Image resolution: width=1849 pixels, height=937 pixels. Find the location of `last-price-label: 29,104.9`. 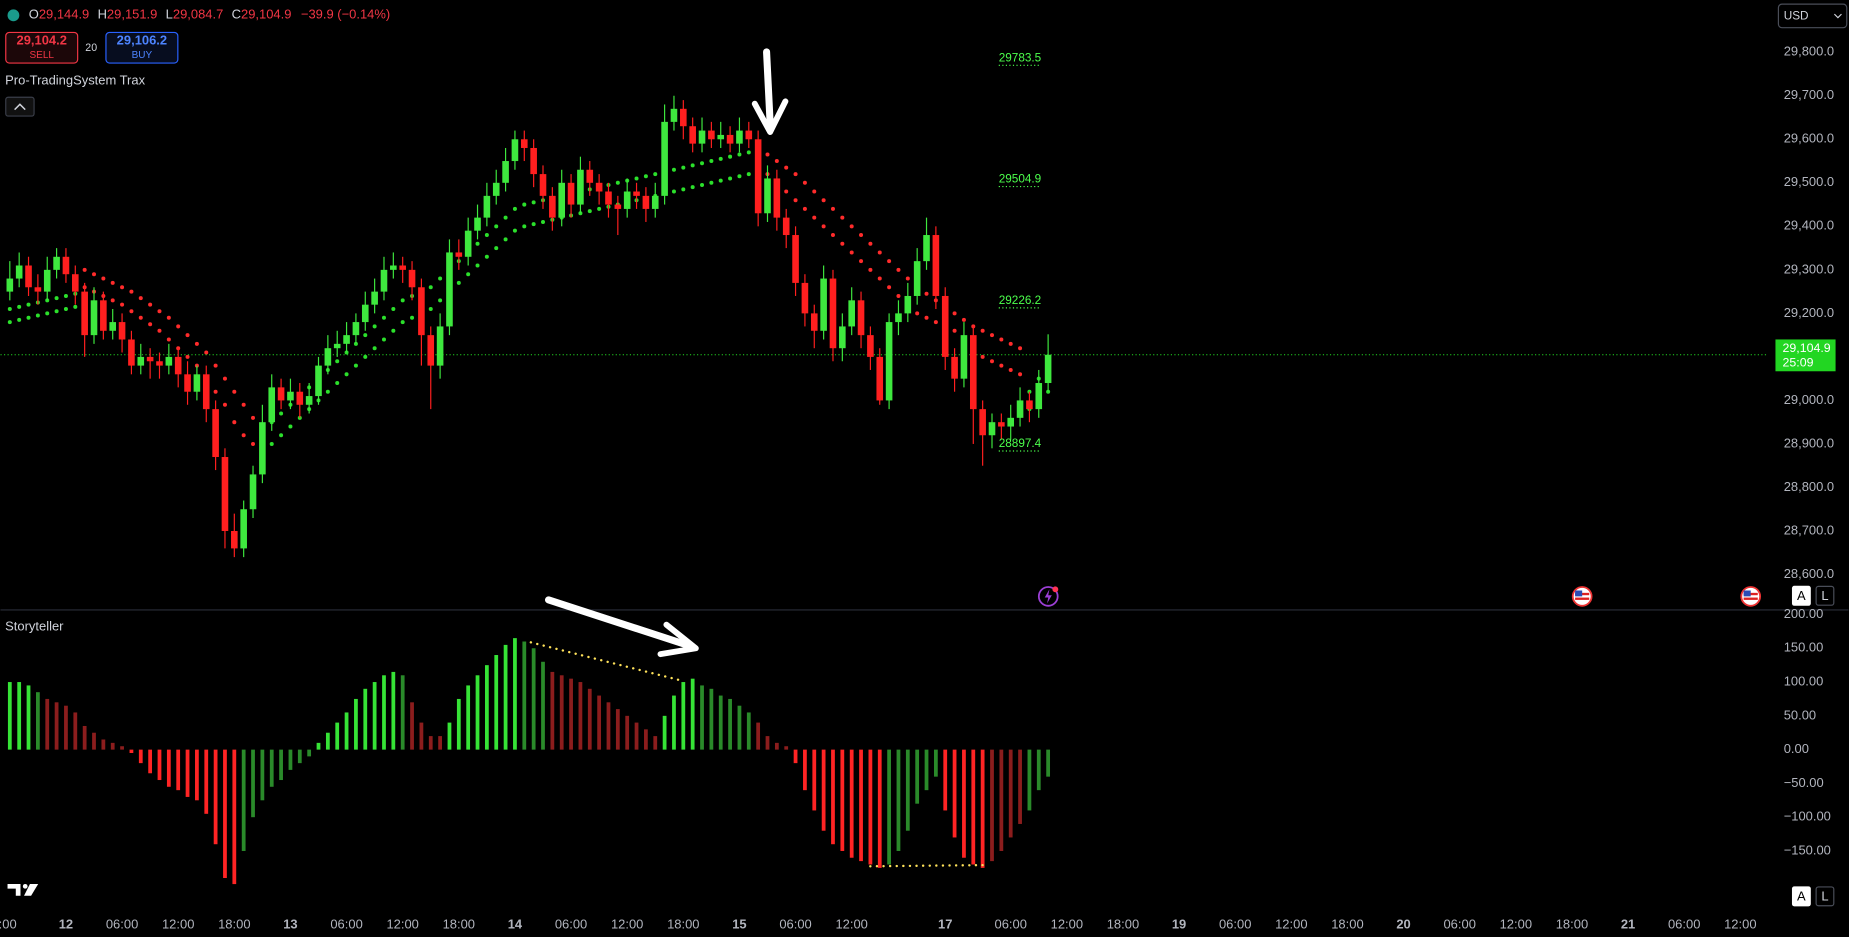

last-price-label: 29,104.9 is located at coordinates (1807, 348).